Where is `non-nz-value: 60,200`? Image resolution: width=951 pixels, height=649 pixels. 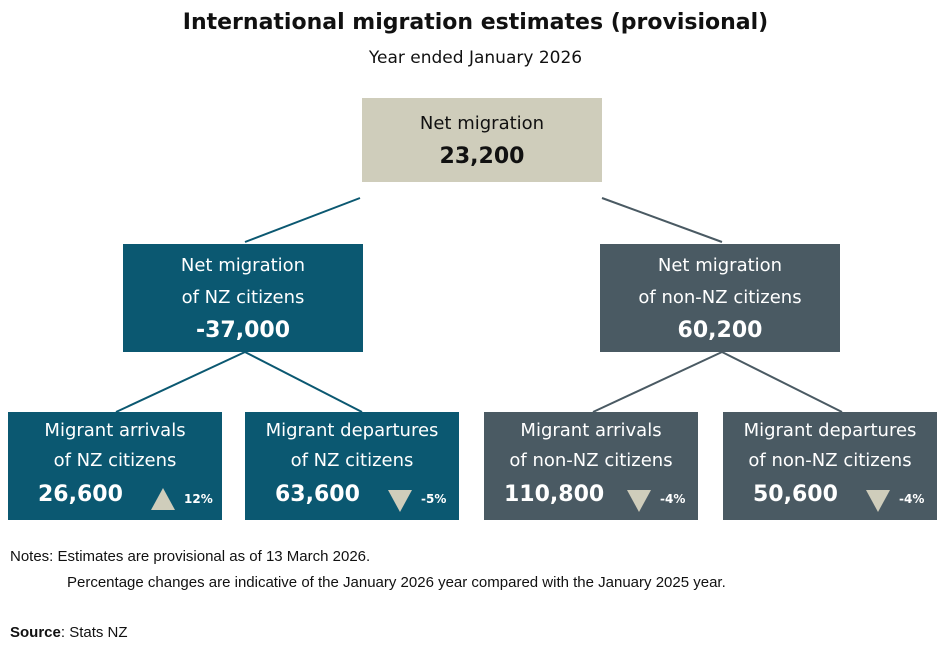 non-nz-value: 60,200 is located at coordinates (720, 330).